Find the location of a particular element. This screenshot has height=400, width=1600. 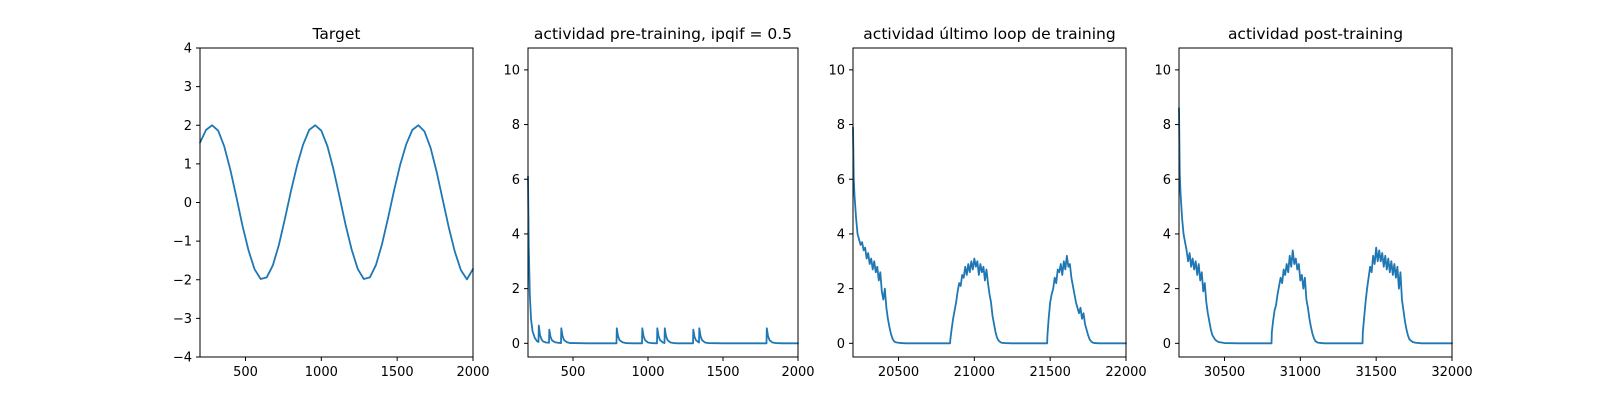

x-tick-label: 21000 is located at coordinates (974, 372).